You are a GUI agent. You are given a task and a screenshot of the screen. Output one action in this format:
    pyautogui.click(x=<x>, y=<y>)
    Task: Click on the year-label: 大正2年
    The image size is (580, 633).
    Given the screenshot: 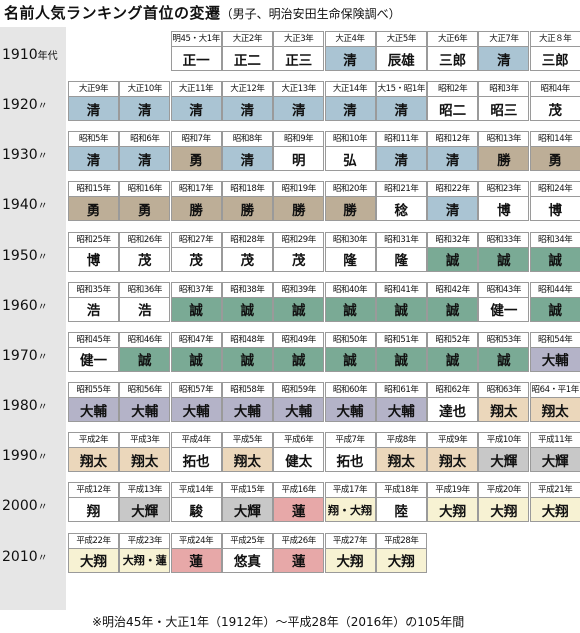 What is the action you would take?
    pyautogui.click(x=247, y=39)
    